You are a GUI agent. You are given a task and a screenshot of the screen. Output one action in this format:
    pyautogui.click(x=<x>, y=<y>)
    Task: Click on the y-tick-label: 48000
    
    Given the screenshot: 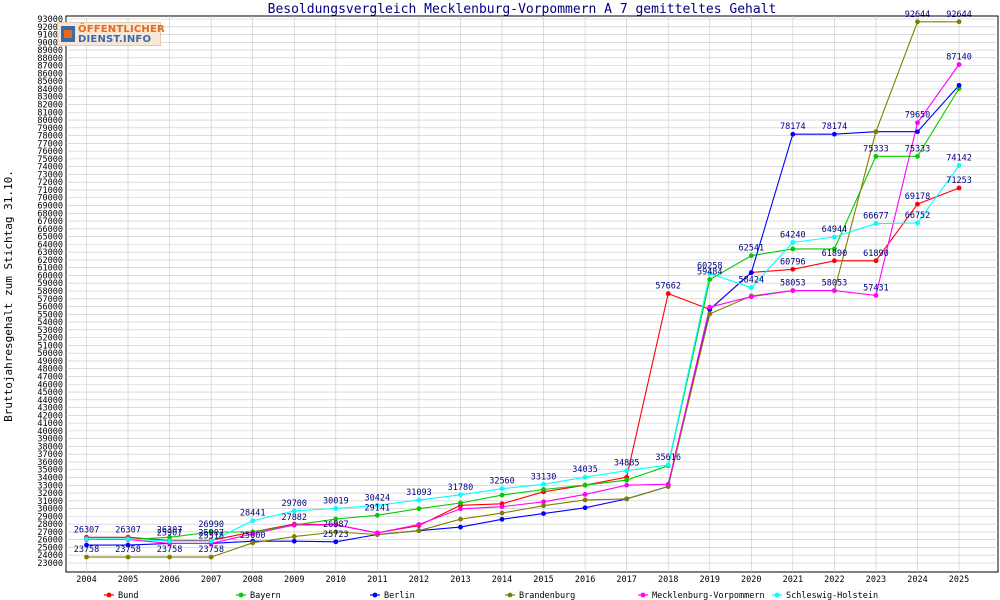 What is the action you would take?
    pyautogui.click(x=50, y=370)
    